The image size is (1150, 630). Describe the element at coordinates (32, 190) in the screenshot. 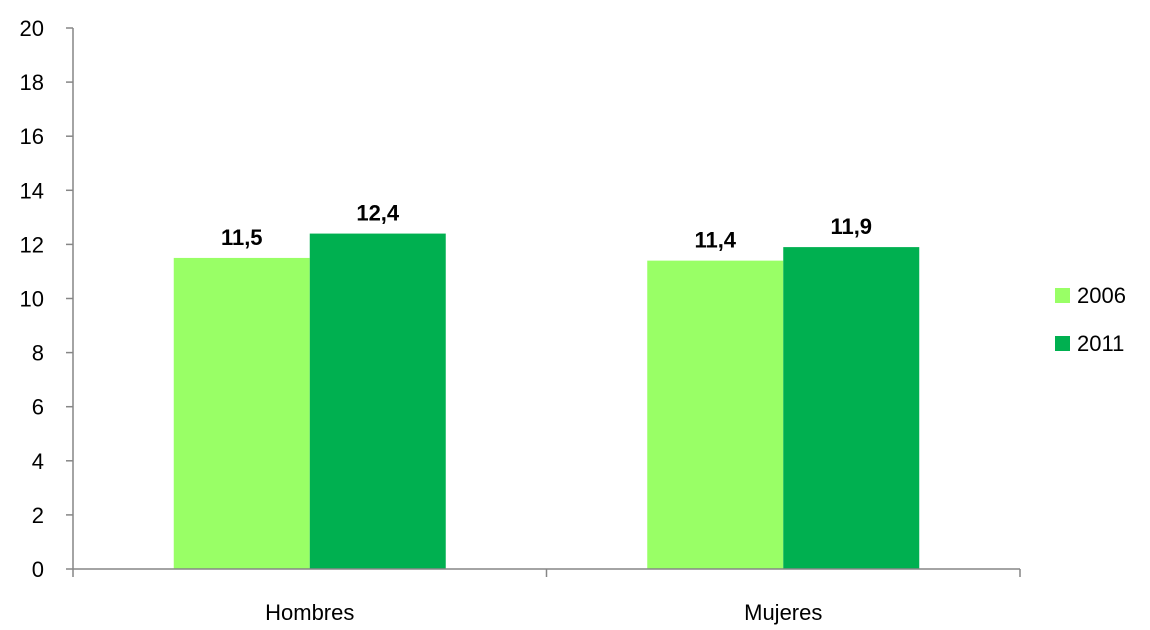

I see `y-tick-label: 14` at that location.